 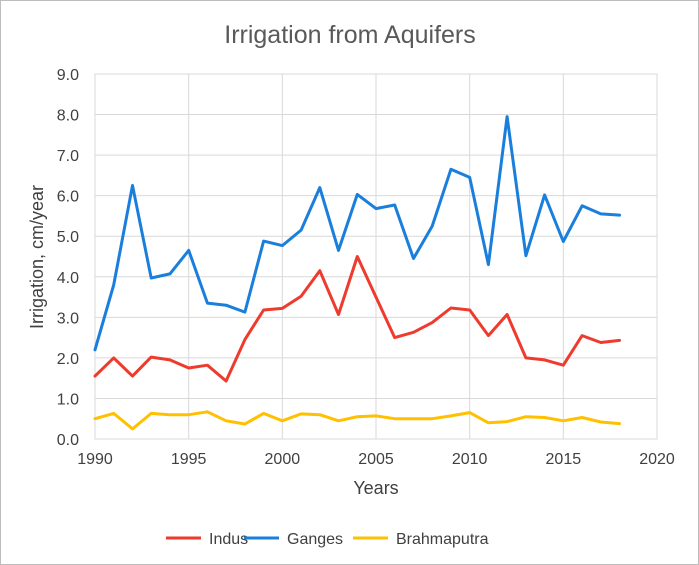 What do you see at coordinates (95, 459) in the screenshot?
I see `x-tick-label: 1990` at bounding box center [95, 459].